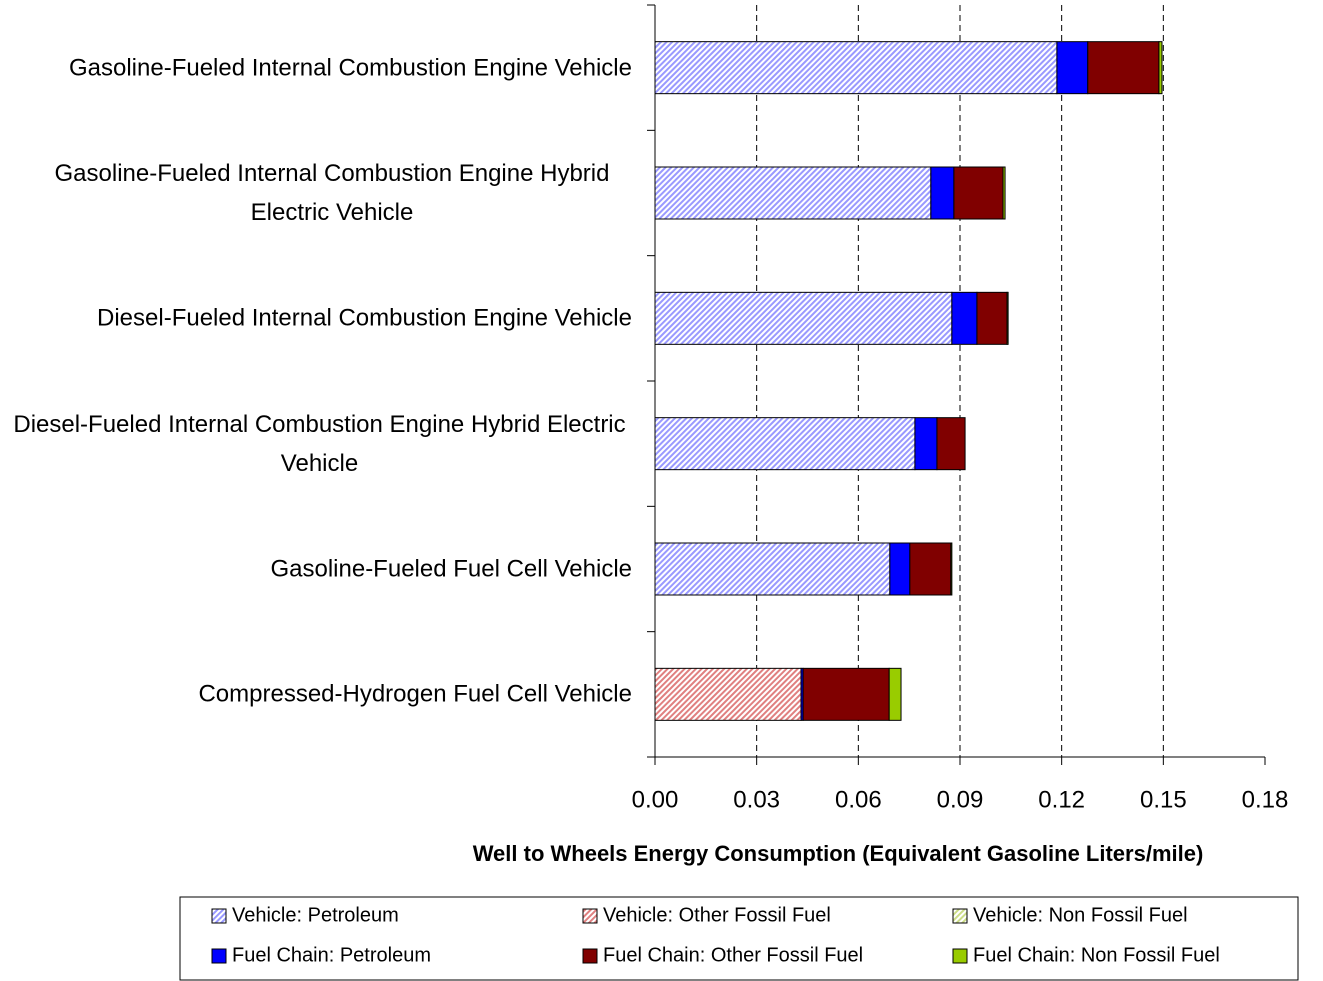  What do you see at coordinates (1265, 799) in the screenshot?
I see `x-tick-label: 0.18` at bounding box center [1265, 799].